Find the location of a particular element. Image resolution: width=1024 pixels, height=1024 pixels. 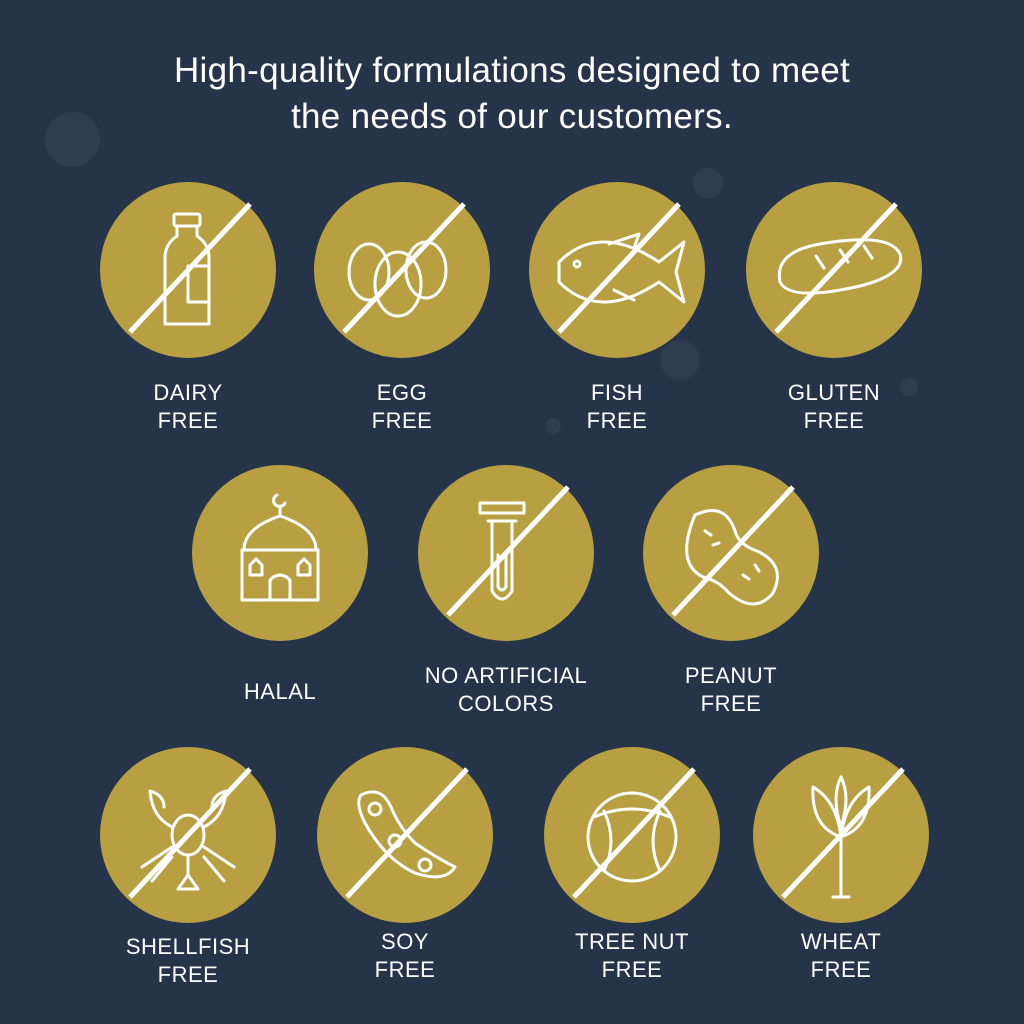

badge-bread is located at coordinates (834, 270).